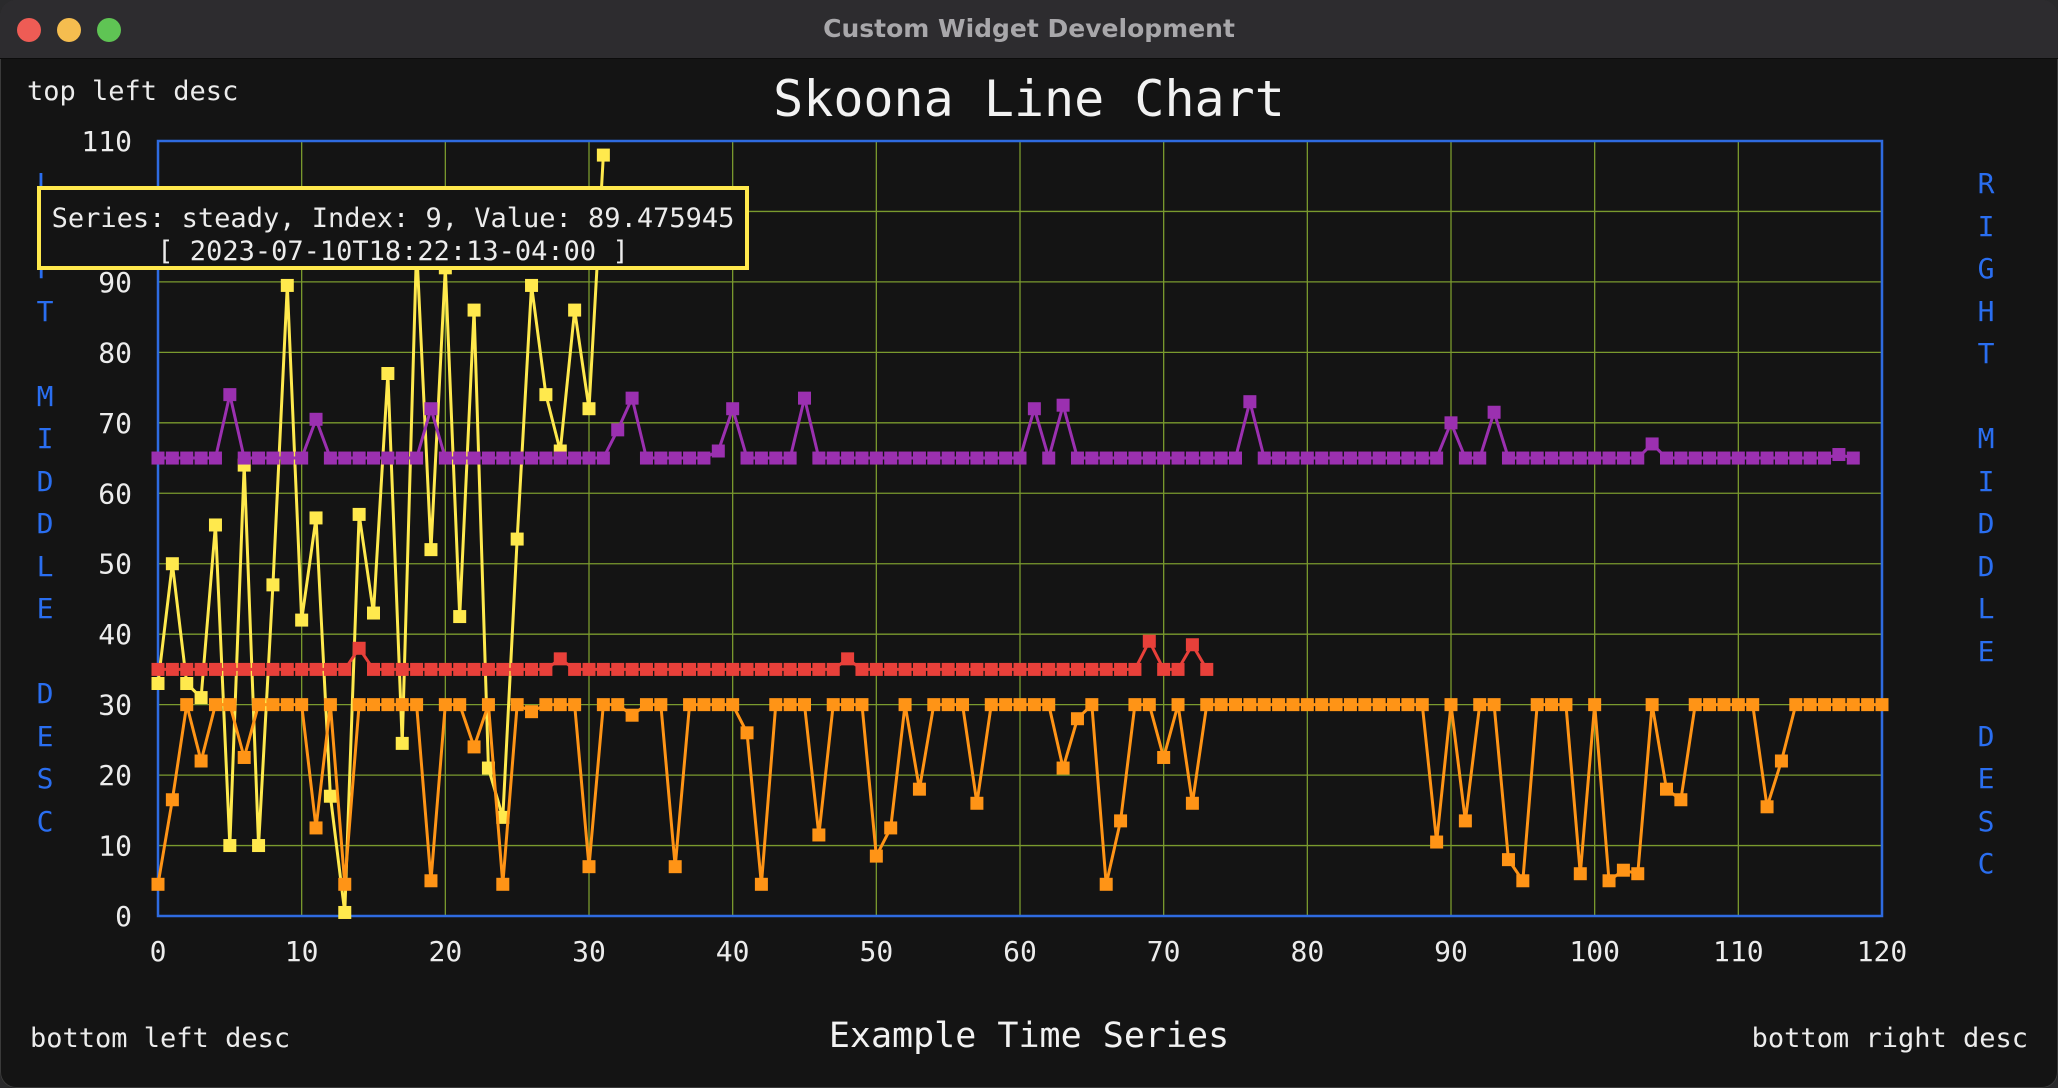 This screenshot has height=1088, width=2058. I want to click on right-middle-label-char: M, so click(1986, 438).